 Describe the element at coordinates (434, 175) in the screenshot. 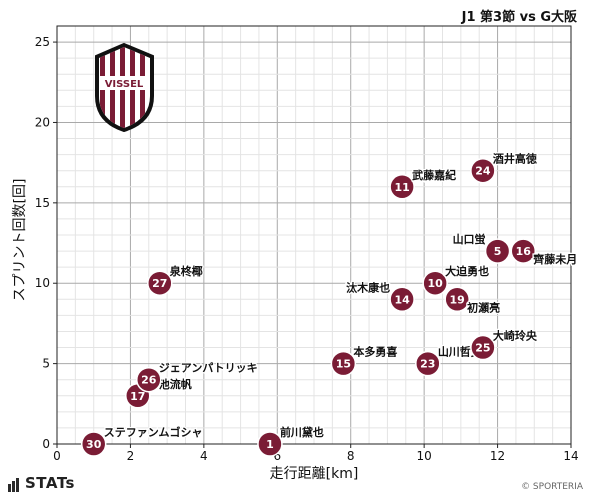

I see `point-name-label: 武藤嘉紀` at that location.